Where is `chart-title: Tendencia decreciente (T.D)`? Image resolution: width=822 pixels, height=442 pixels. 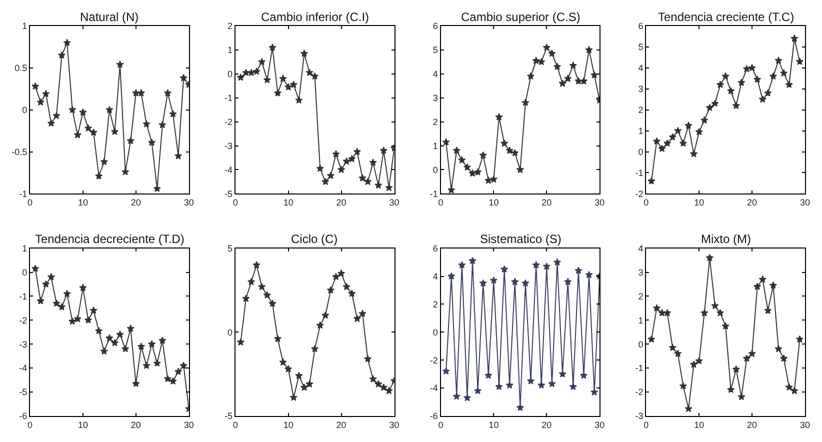 chart-title: Tendencia decreciente (T.D) is located at coordinates (109, 239).